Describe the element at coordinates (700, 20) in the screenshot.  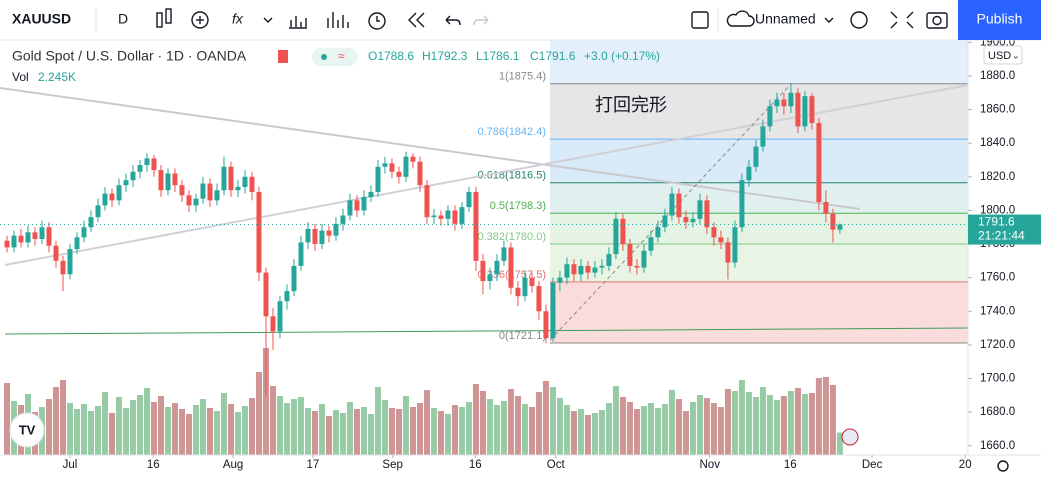
I see `layout-icon` at that location.